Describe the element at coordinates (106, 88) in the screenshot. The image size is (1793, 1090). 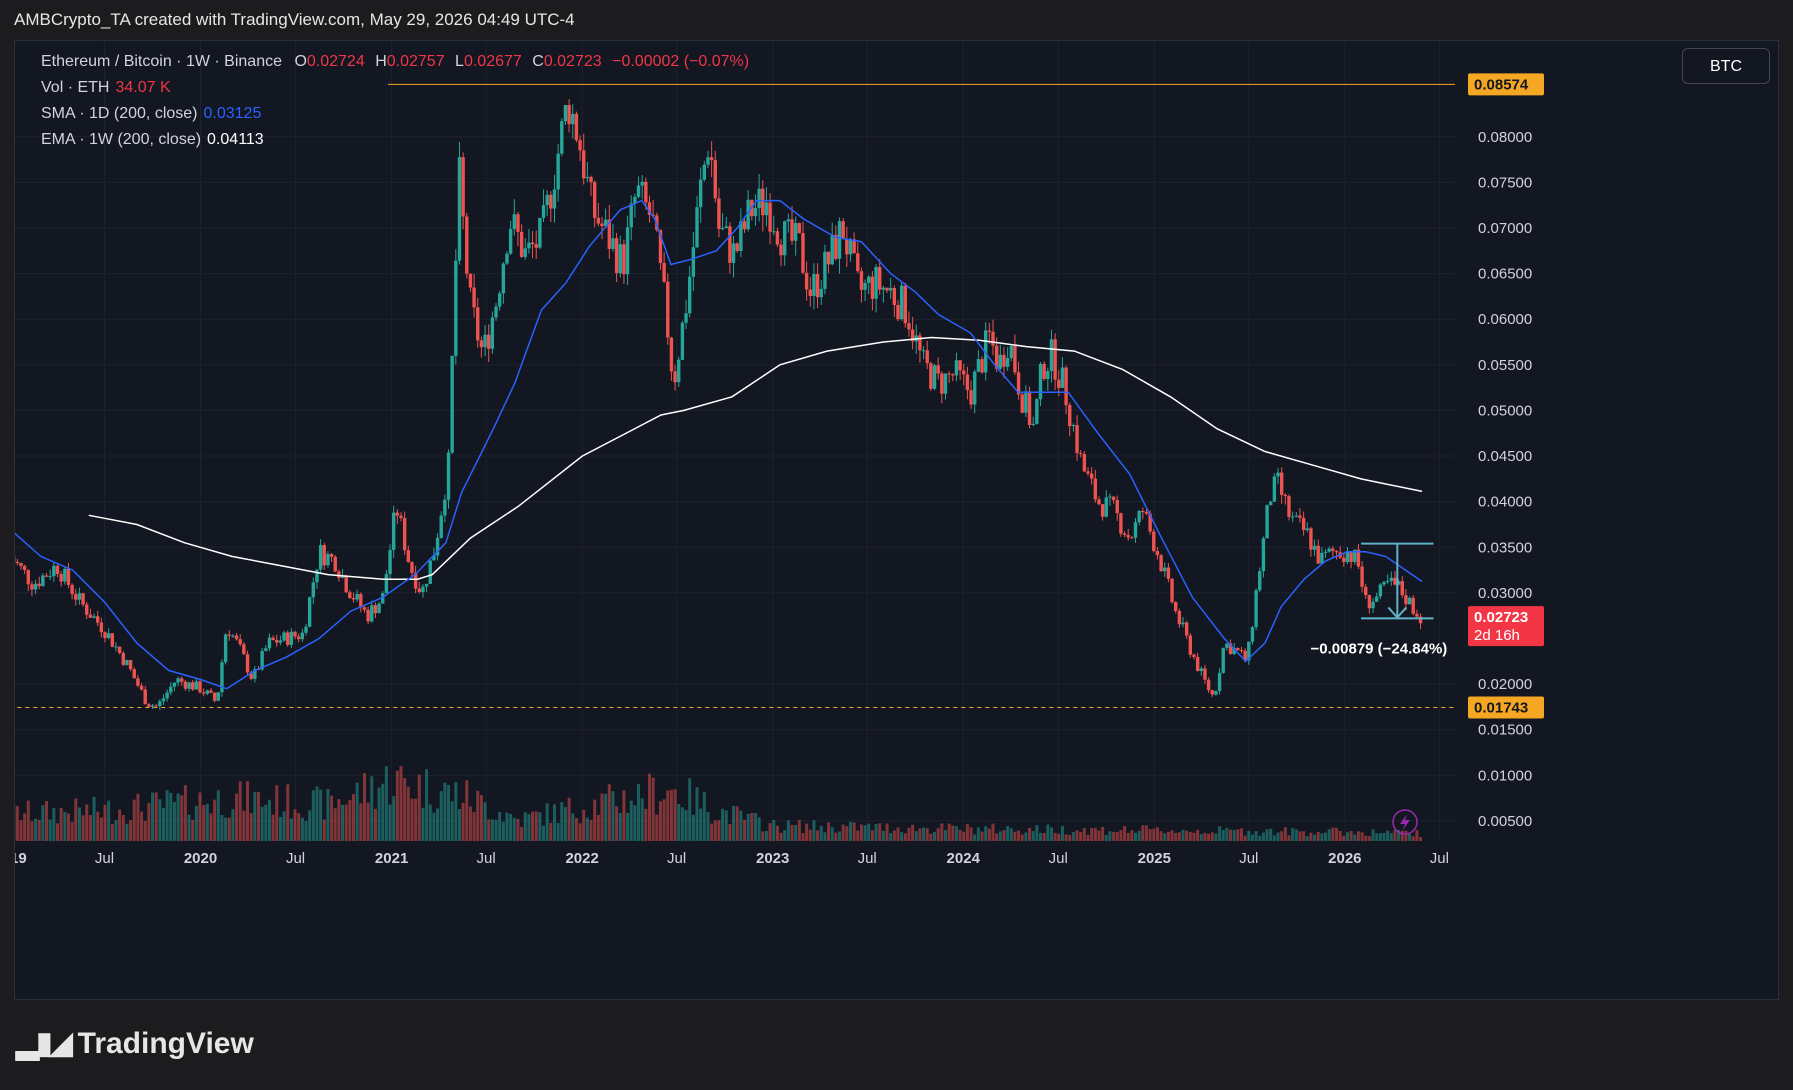
I see `legend-volume-row: Vol · ETH 34.07 K` at that location.